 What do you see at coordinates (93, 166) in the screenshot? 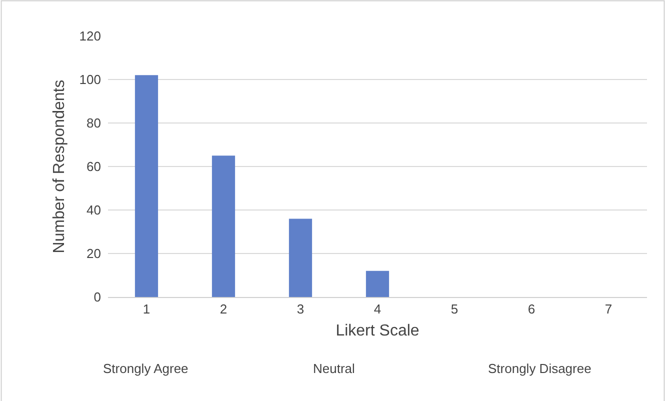
I see `y-tick-label: 60` at bounding box center [93, 166].